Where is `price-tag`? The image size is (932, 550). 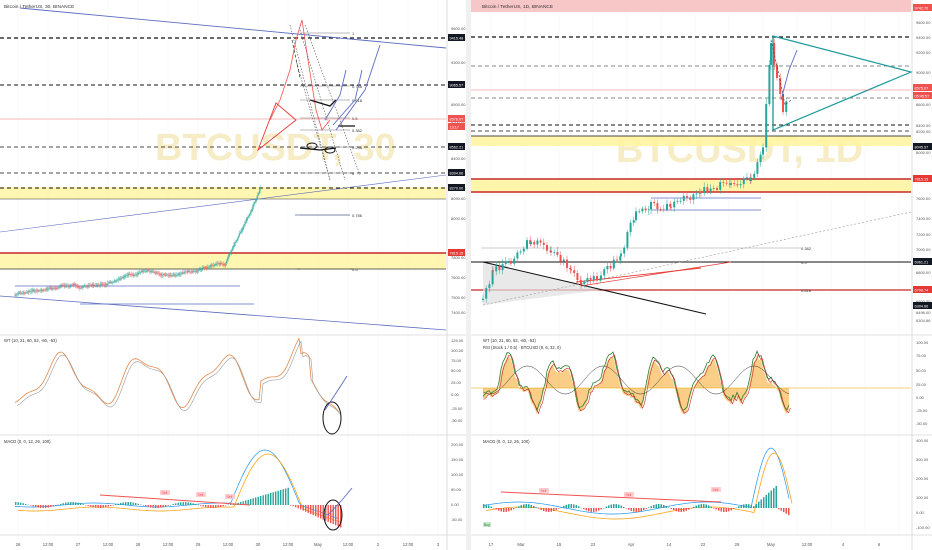
price-tag is located at coordinates (922, 261).